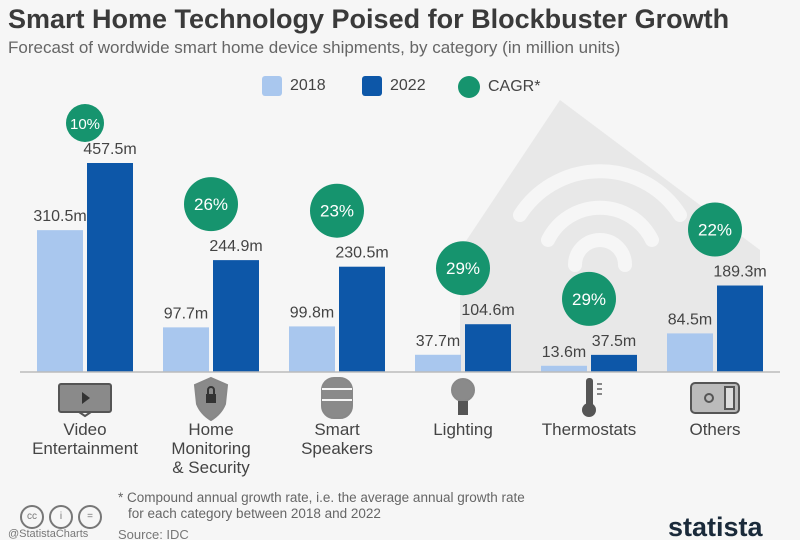  What do you see at coordinates (337, 448) in the screenshot?
I see `category-label-line: Speakers` at bounding box center [337, 448].